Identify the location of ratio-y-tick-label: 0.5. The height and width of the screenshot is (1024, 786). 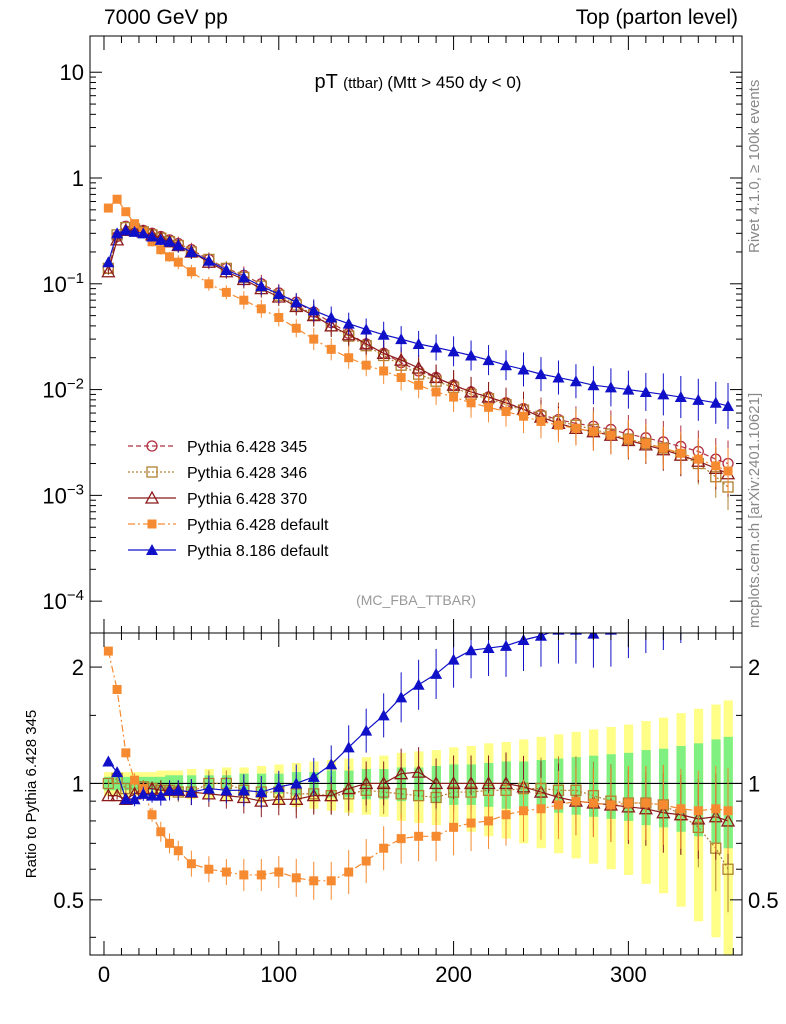
(68, 900).